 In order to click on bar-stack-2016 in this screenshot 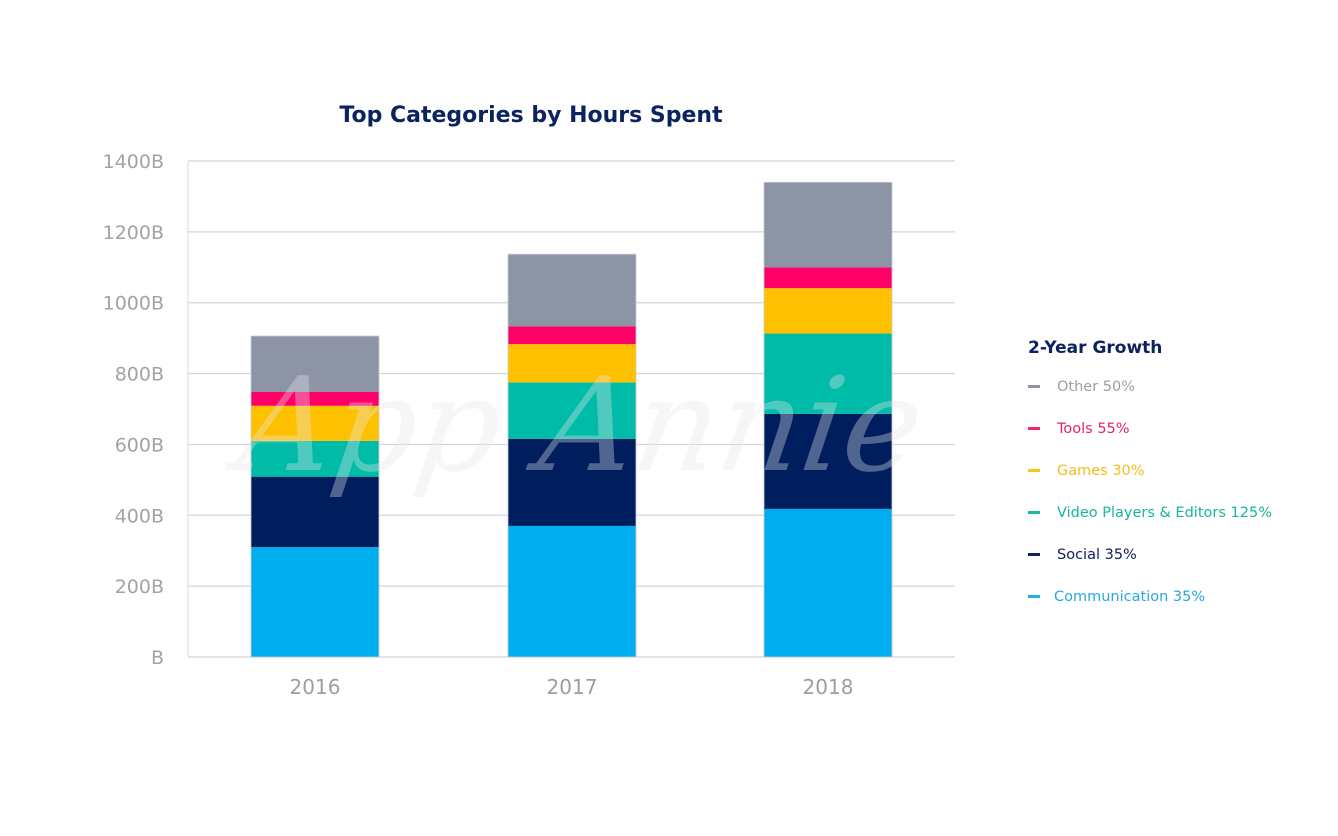, I will do `click(315, 496)`.